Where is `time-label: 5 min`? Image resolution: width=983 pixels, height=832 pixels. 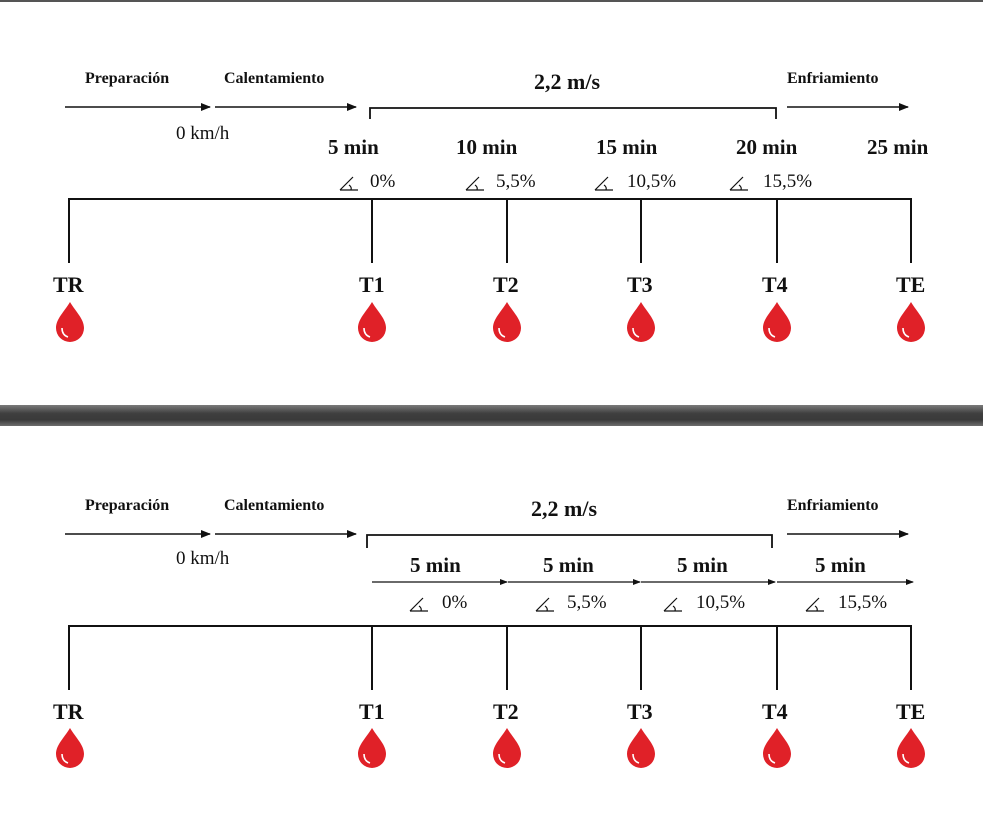
time-label: 5 min is located at coordinates (353, 147).